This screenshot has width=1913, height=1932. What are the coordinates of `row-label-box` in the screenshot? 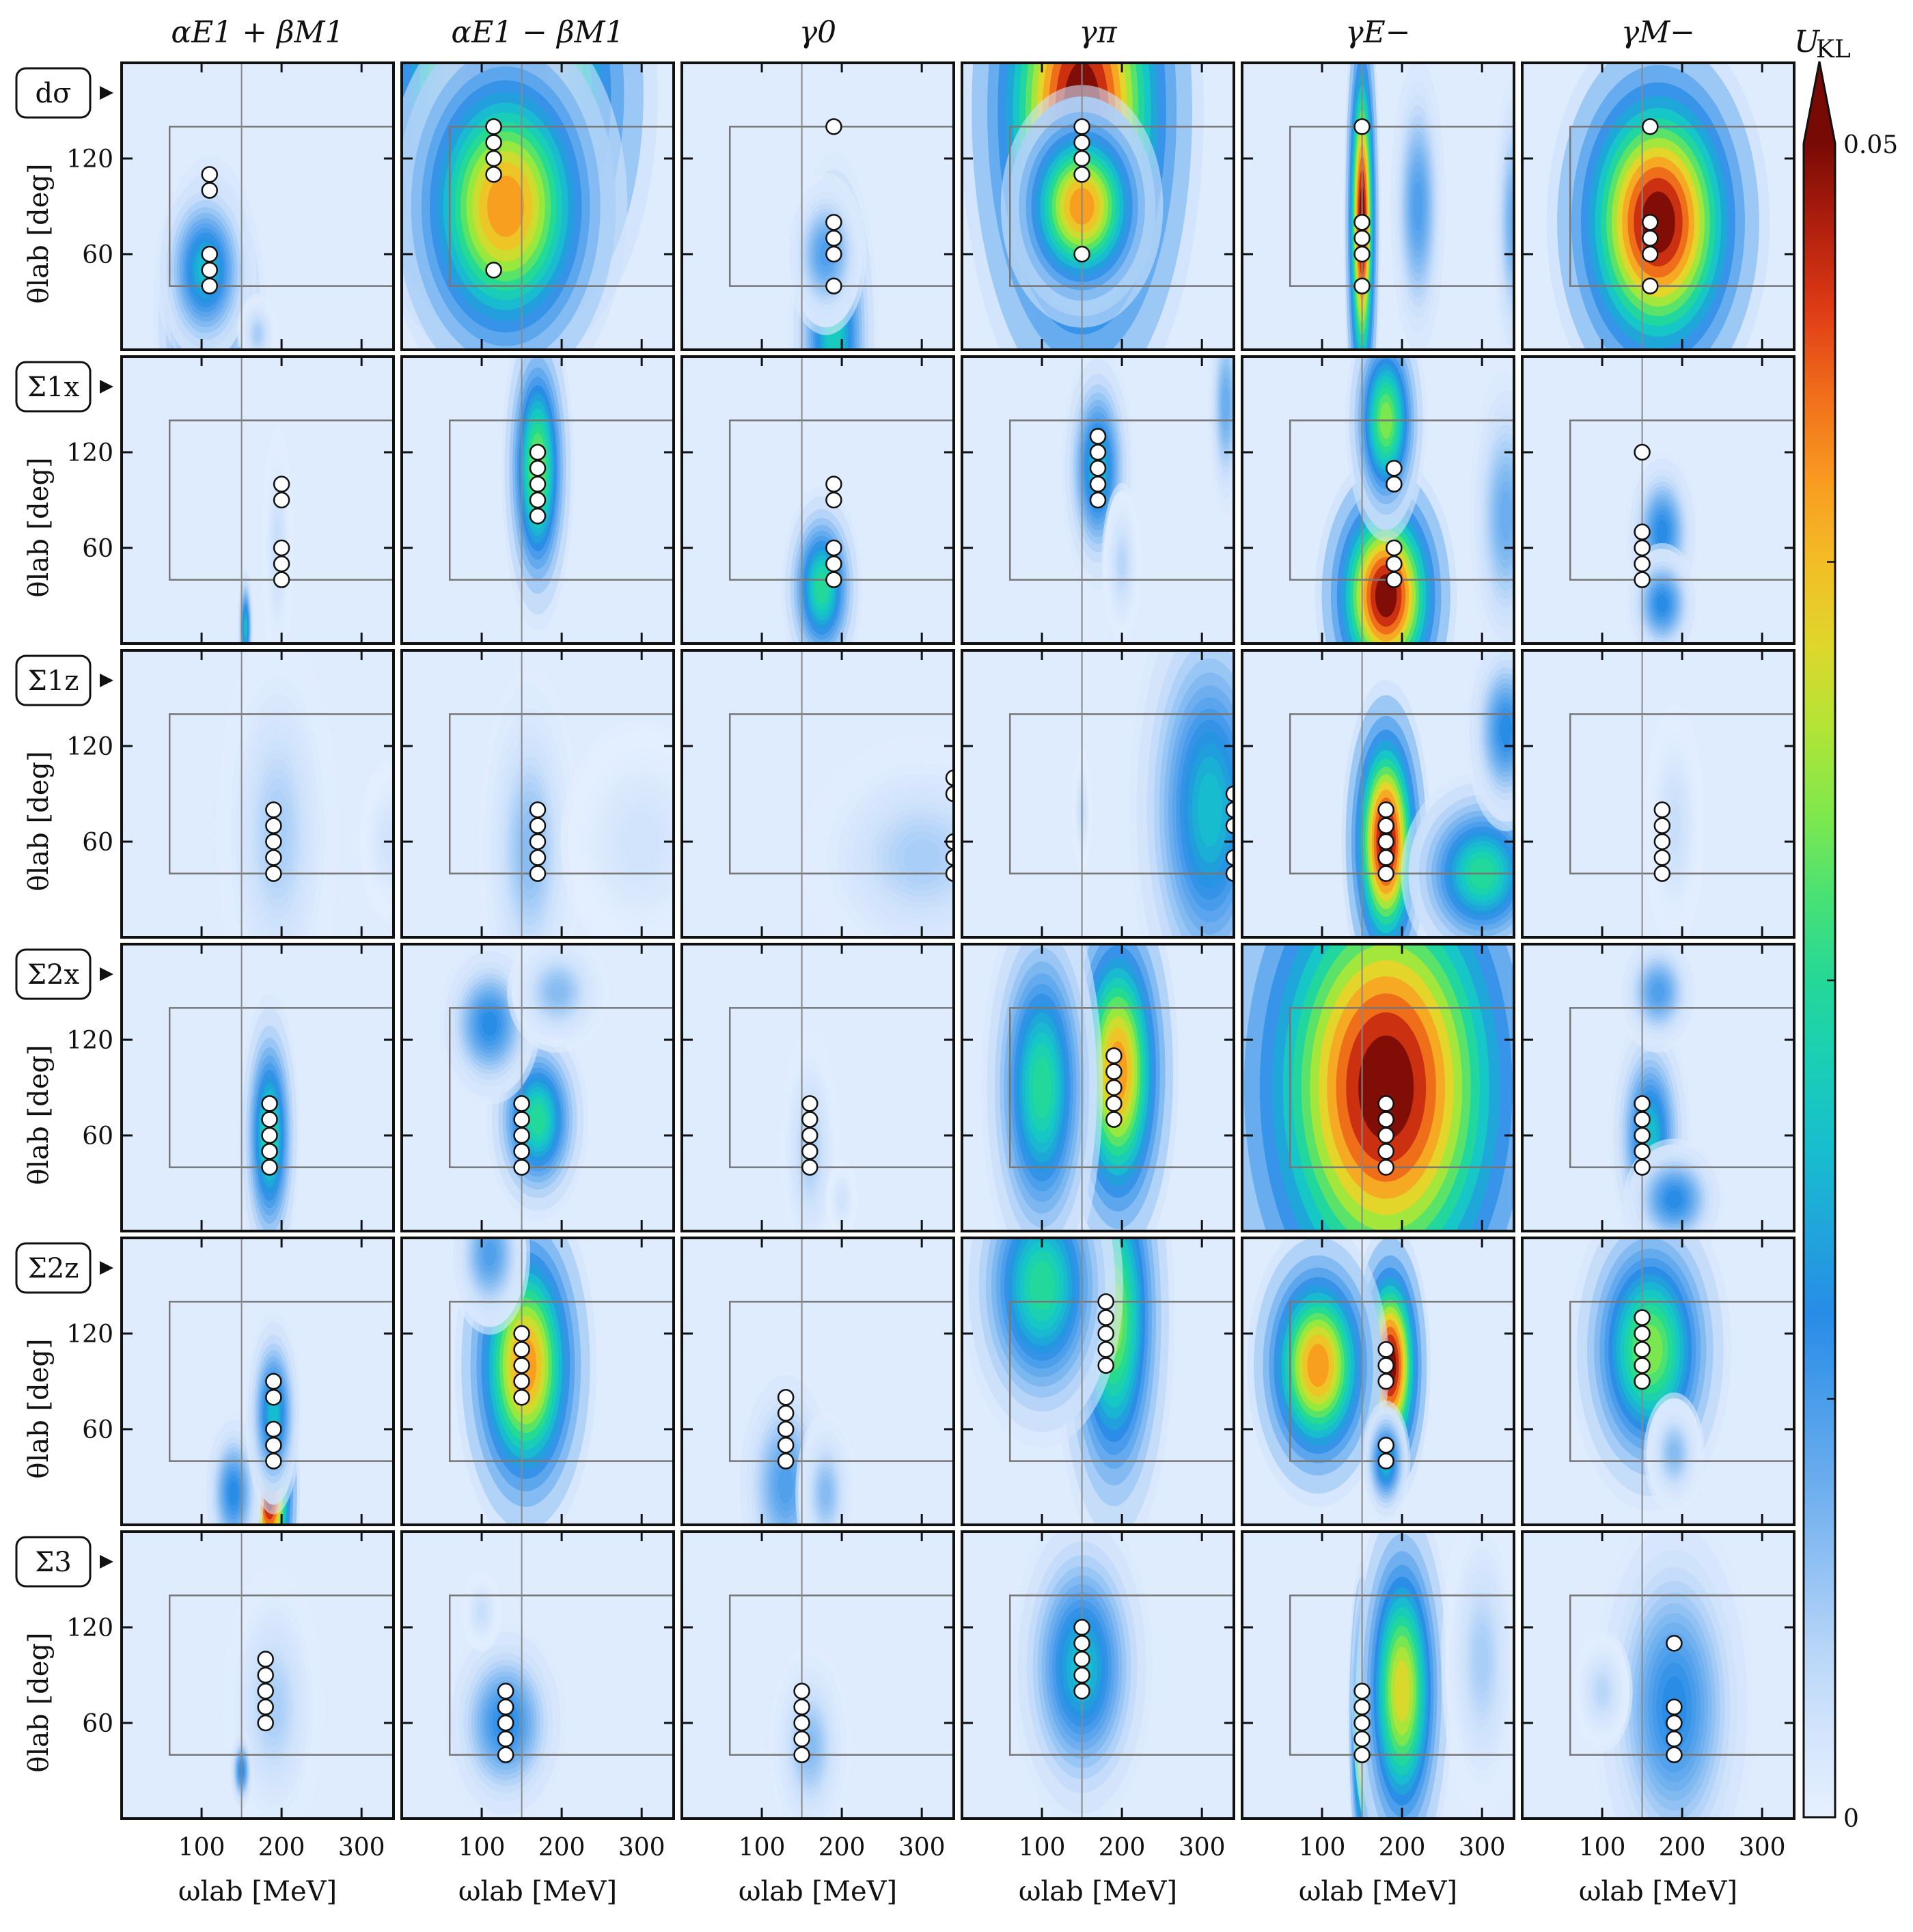 It's located at (53, 1562).